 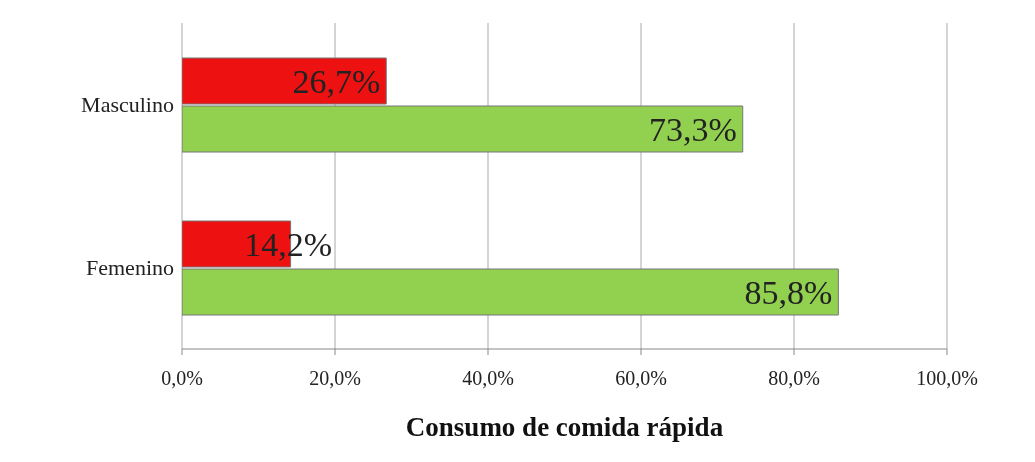 I want to click on x-tick-label: 0,0%, so click(x=182, y=378).